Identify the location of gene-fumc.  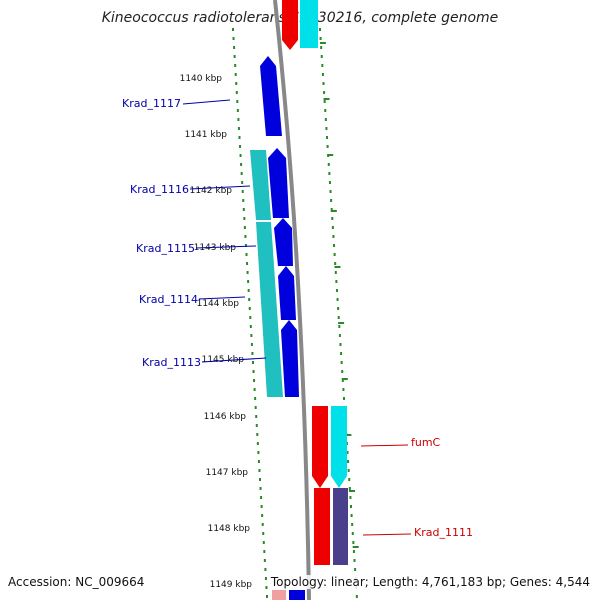
(320, 447).